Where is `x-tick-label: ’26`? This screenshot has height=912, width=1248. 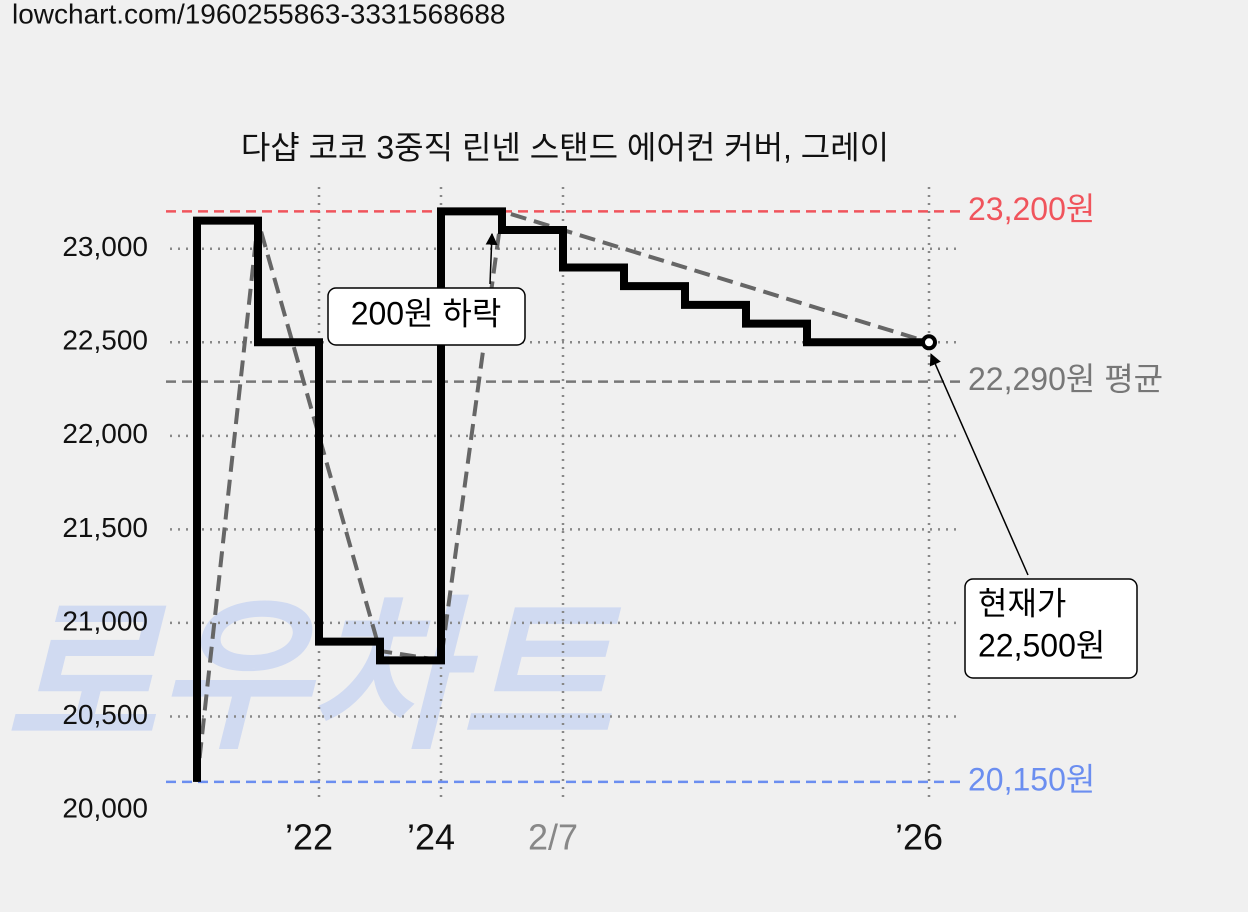 x-tick-label: ’26 is located at coordinates (919, 837).